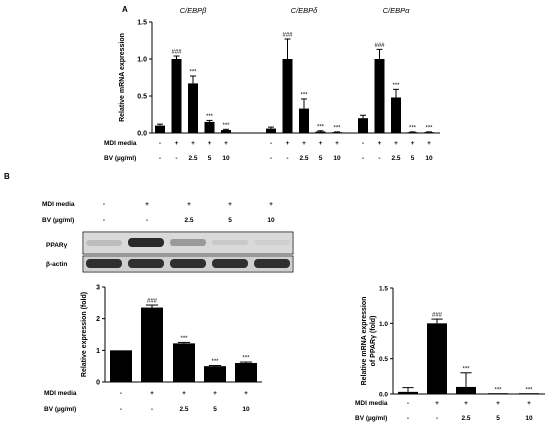  I want to click on panel-b-right-y-tick-label: 0.0, so click(383, 395).